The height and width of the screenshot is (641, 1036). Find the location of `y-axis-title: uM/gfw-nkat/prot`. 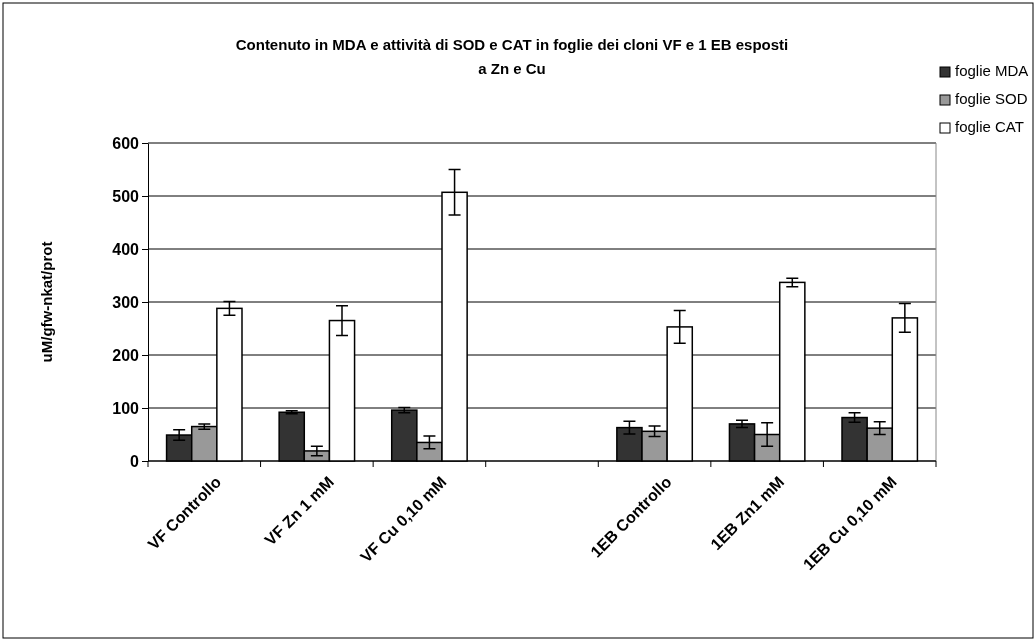

y-axis-title: uM/gfw-nkat/prot is located at coordinates (46, 302).